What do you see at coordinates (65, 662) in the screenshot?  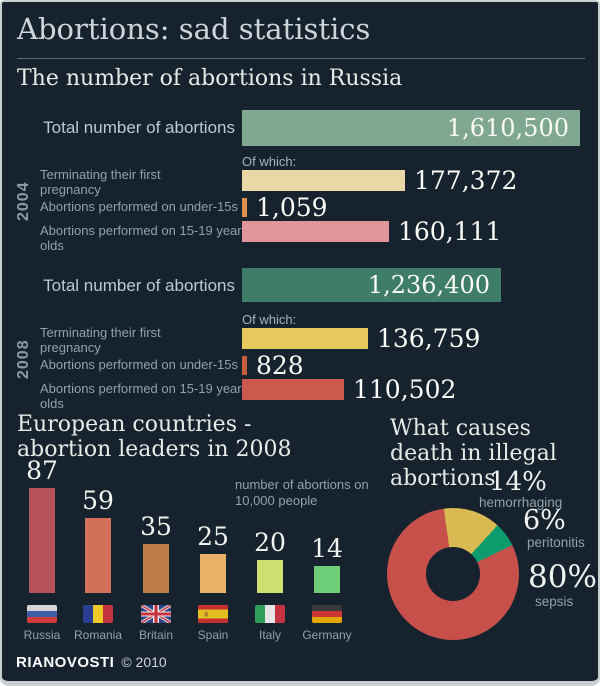 I see `rianovosti-logo: RIANOVOSTI` at bounding box center [65, 662].